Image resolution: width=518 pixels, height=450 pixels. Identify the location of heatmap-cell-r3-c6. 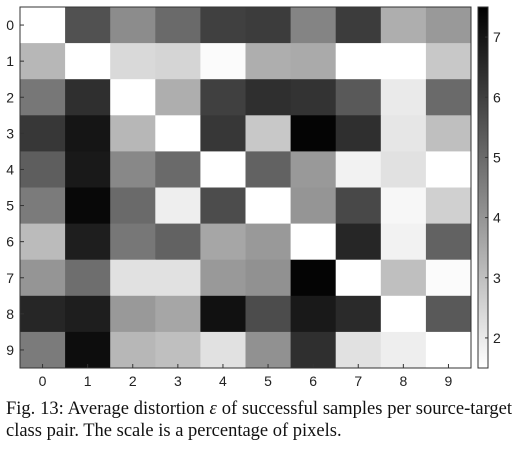
(313, 133).